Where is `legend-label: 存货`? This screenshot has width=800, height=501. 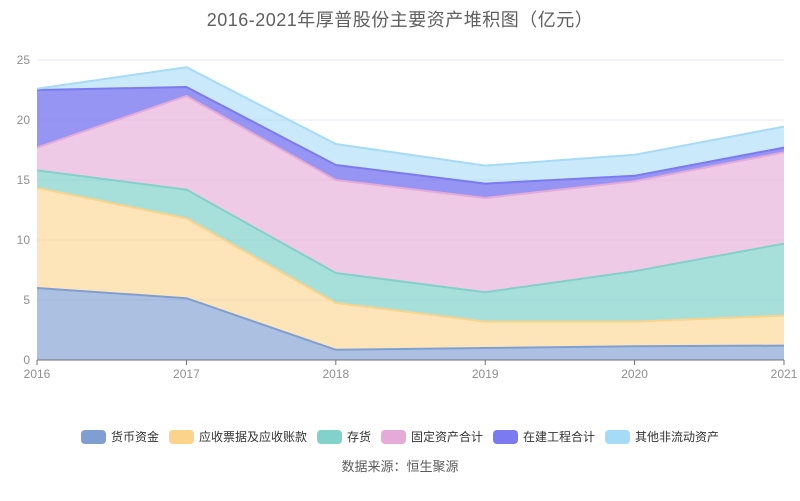
legend-label: 存货 is located at coordinates (358, 437).